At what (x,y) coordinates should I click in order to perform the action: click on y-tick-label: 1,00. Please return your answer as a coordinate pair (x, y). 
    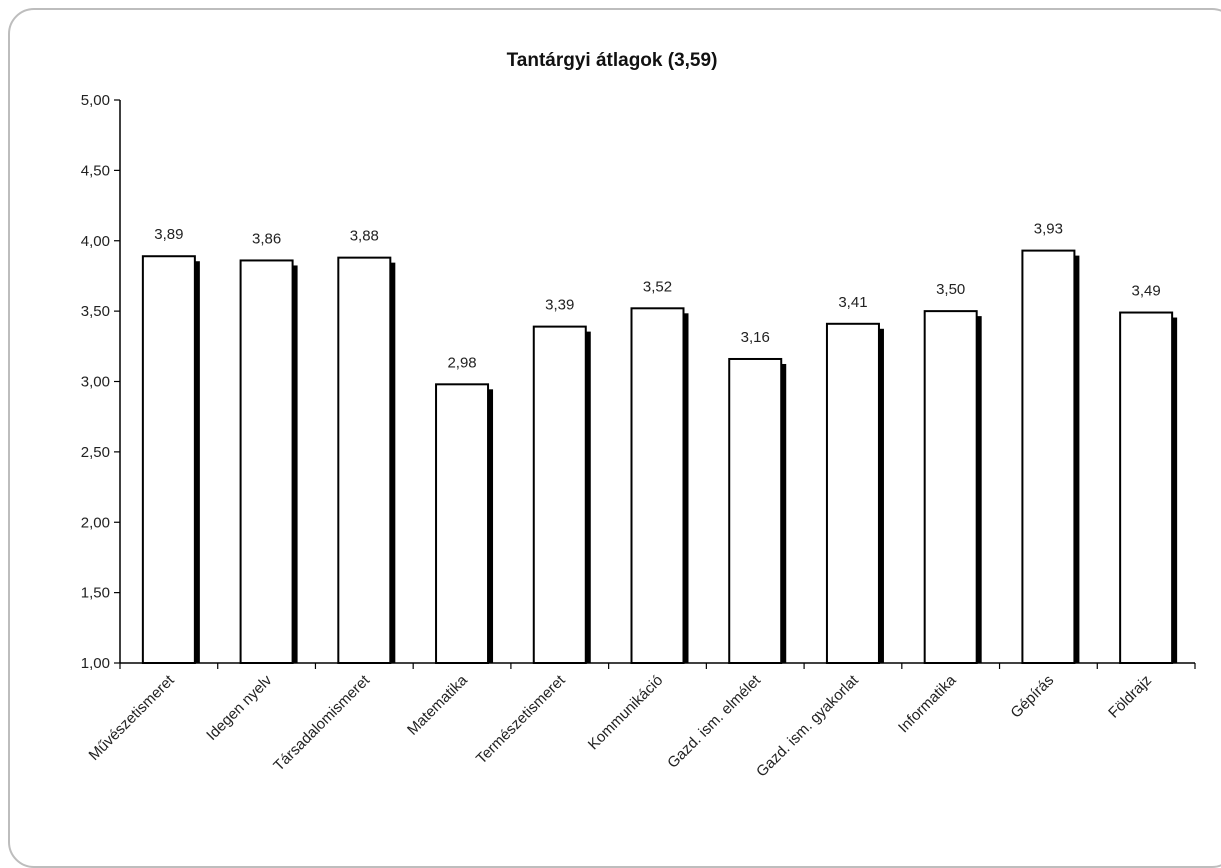
    Looking at the image, I should click on (95, 663).